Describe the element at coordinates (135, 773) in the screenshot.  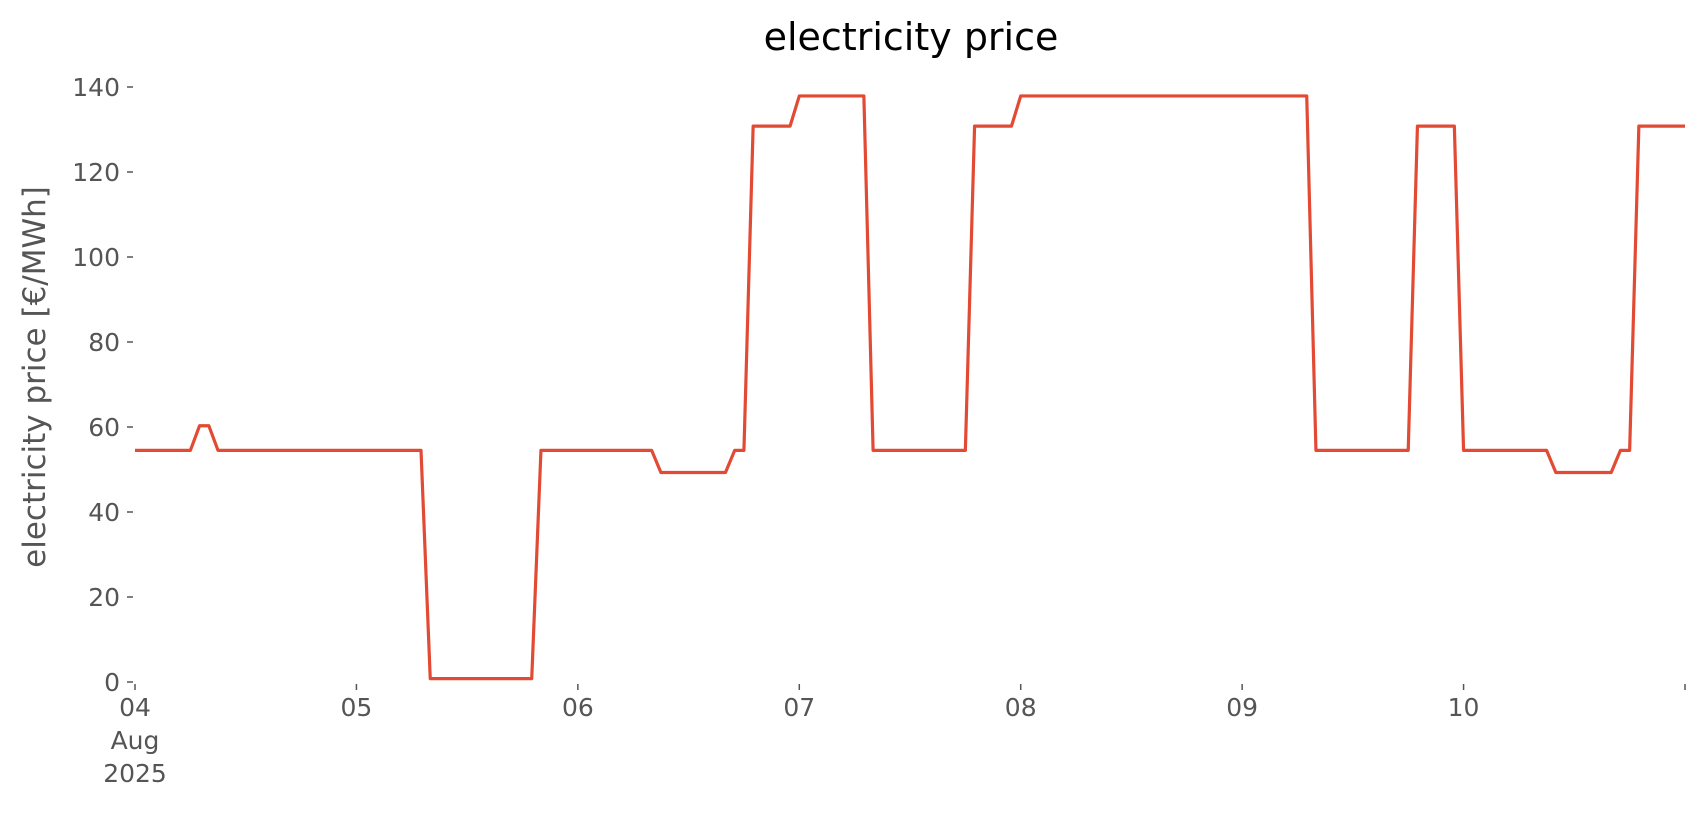
I see `x-tick-year-label: 2025` at that location.